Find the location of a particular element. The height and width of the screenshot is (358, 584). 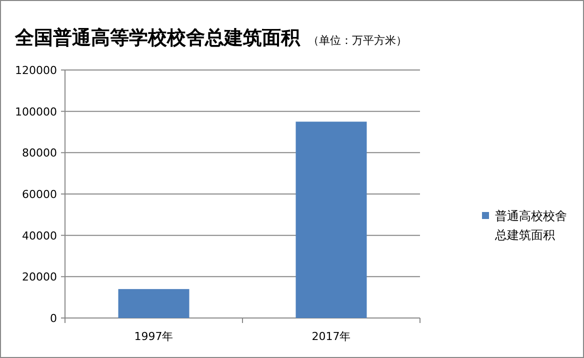

y-tick-label: 100000 is located at coordinates (36, 111).